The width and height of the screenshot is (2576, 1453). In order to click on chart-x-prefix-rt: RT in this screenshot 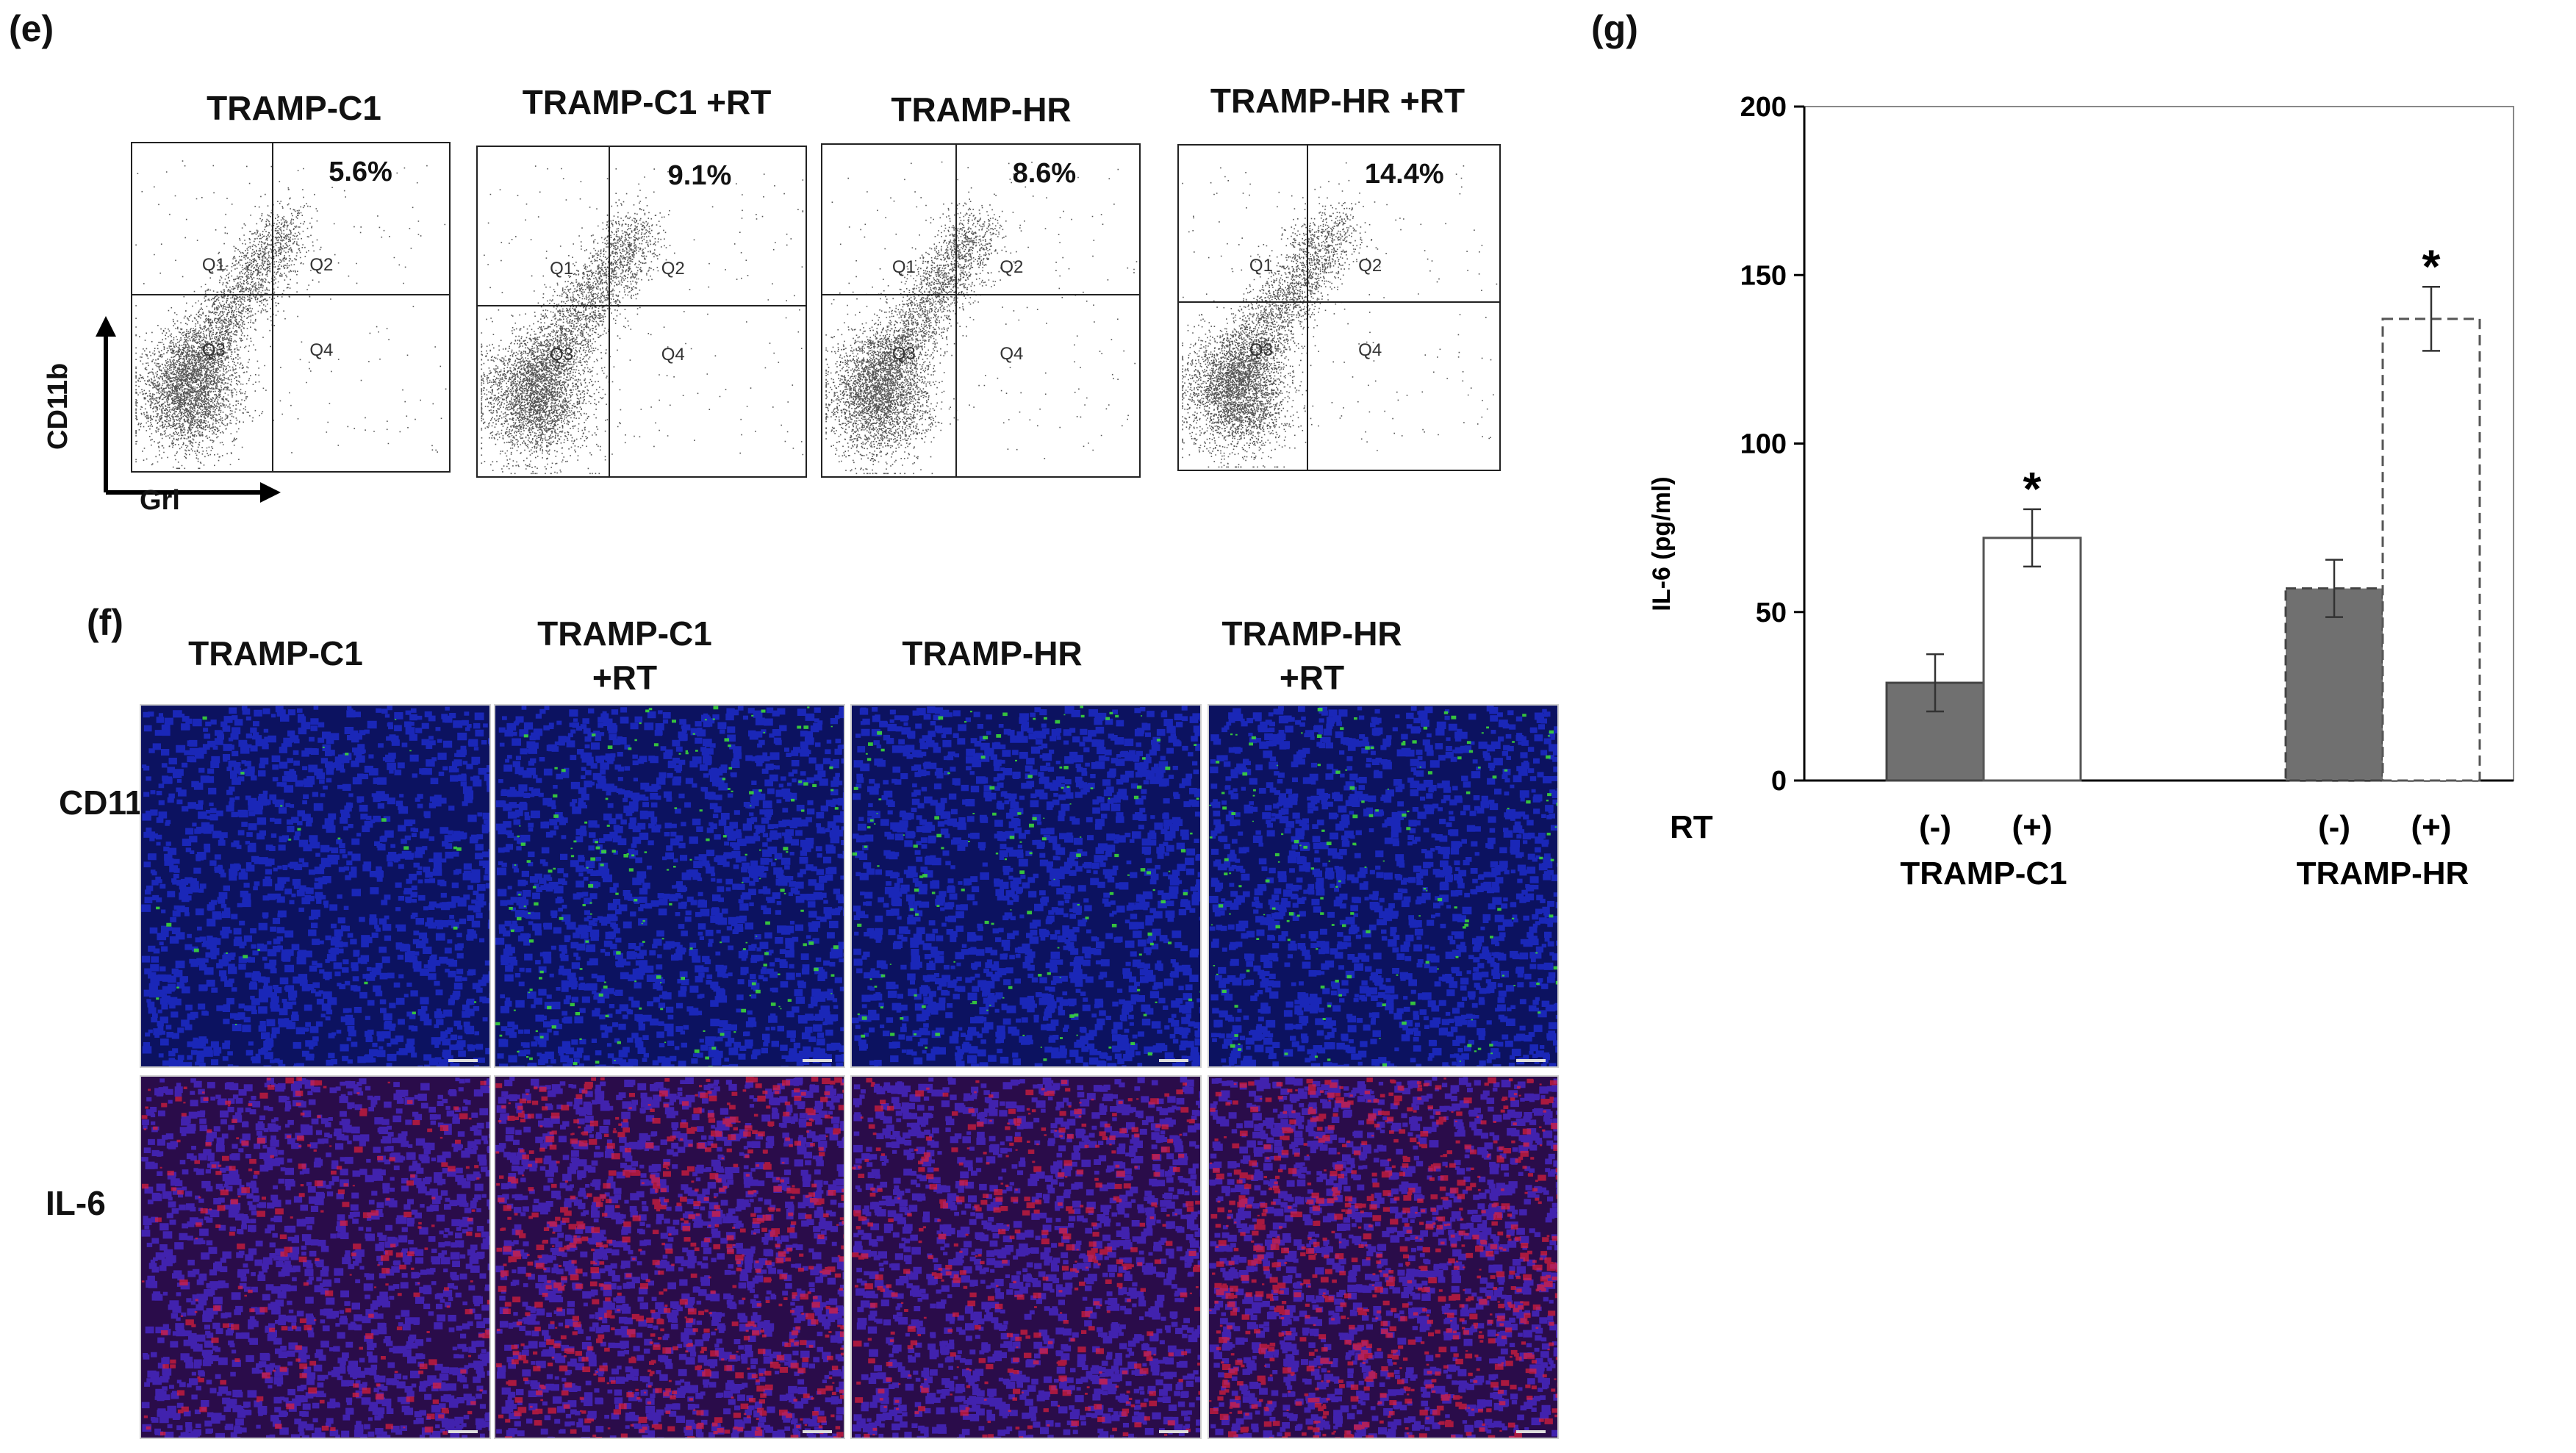, I will do `click(1691, 827)`.